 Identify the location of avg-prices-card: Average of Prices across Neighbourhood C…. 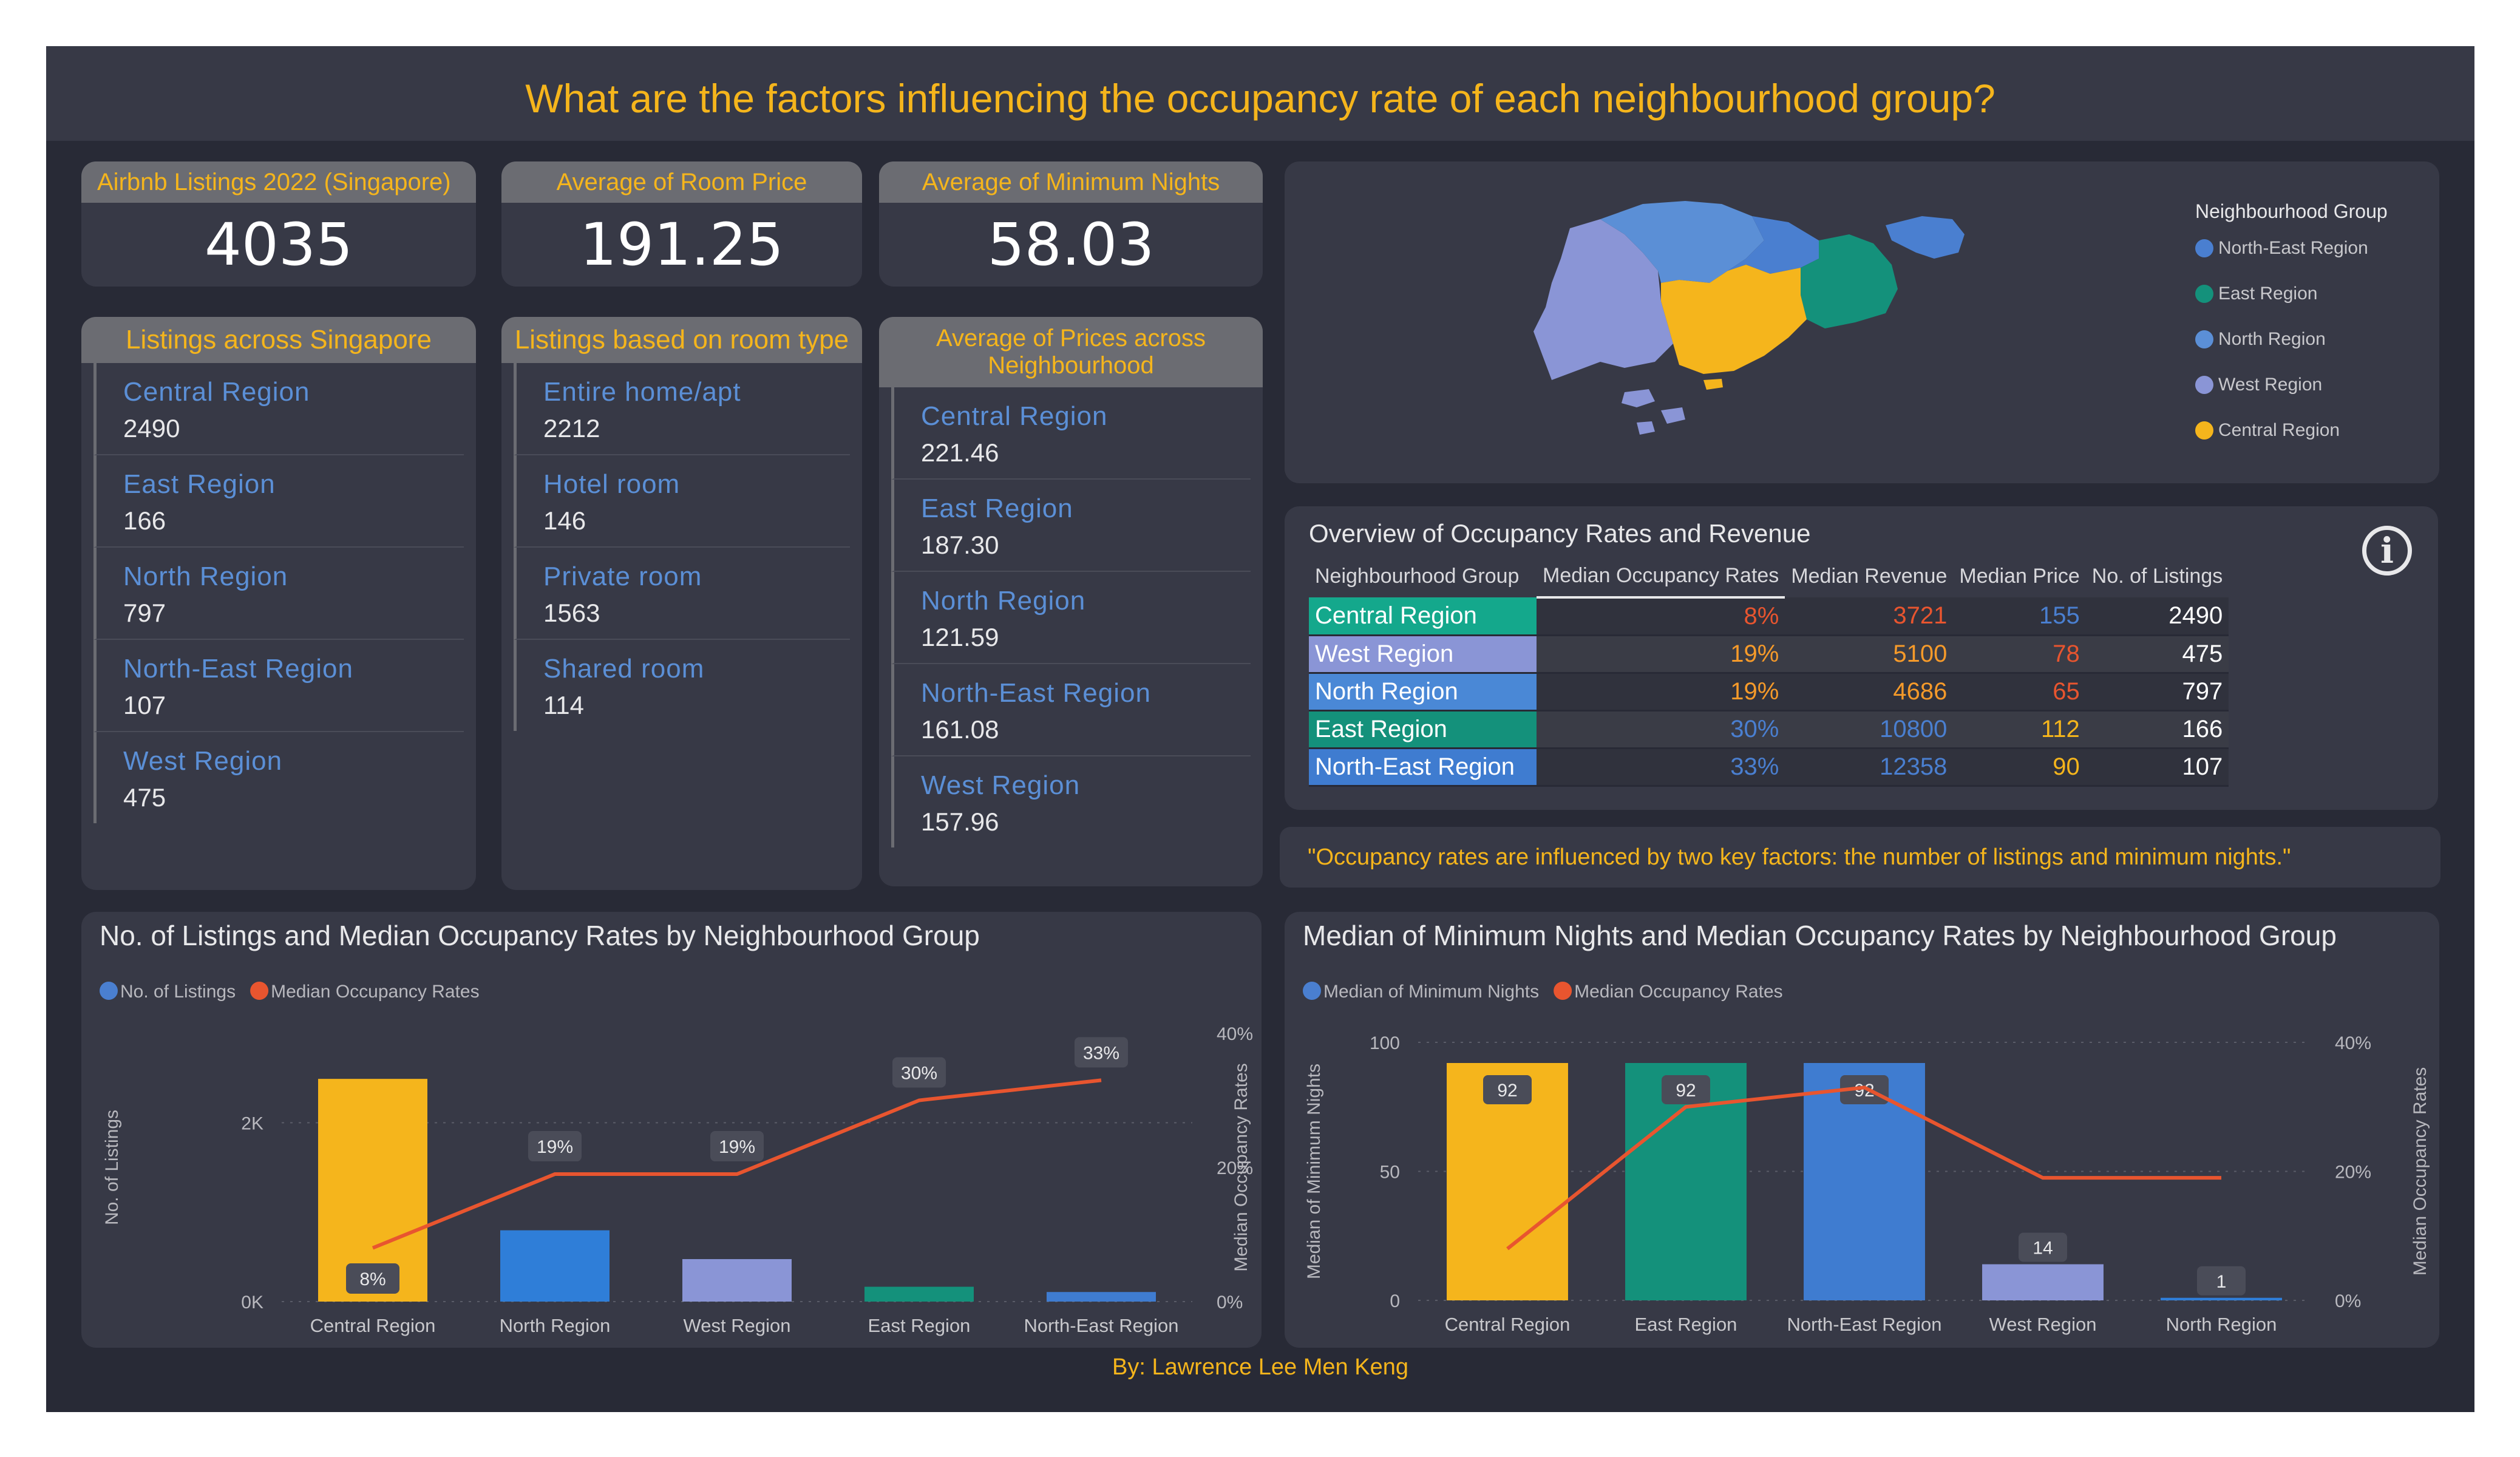
(1071, 601).